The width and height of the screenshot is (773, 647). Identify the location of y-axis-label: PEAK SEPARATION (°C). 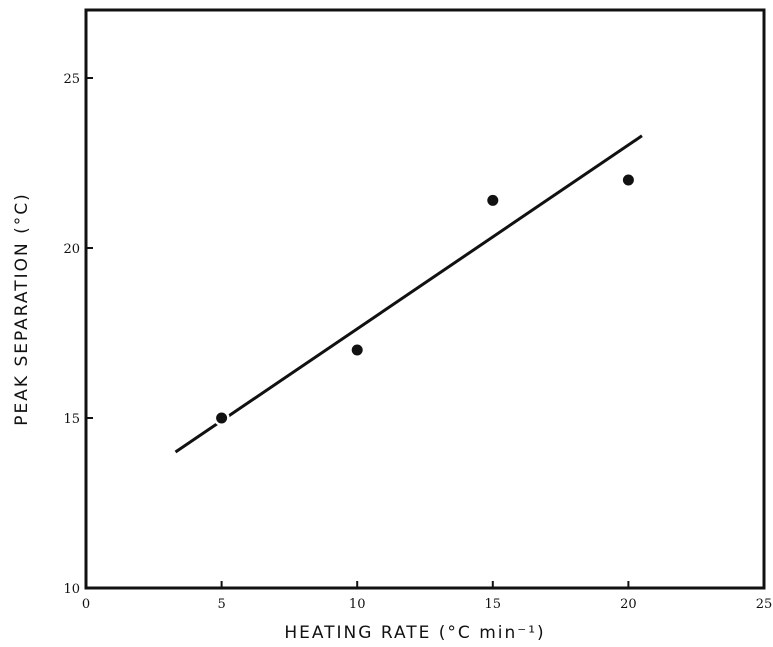
(22, 308).